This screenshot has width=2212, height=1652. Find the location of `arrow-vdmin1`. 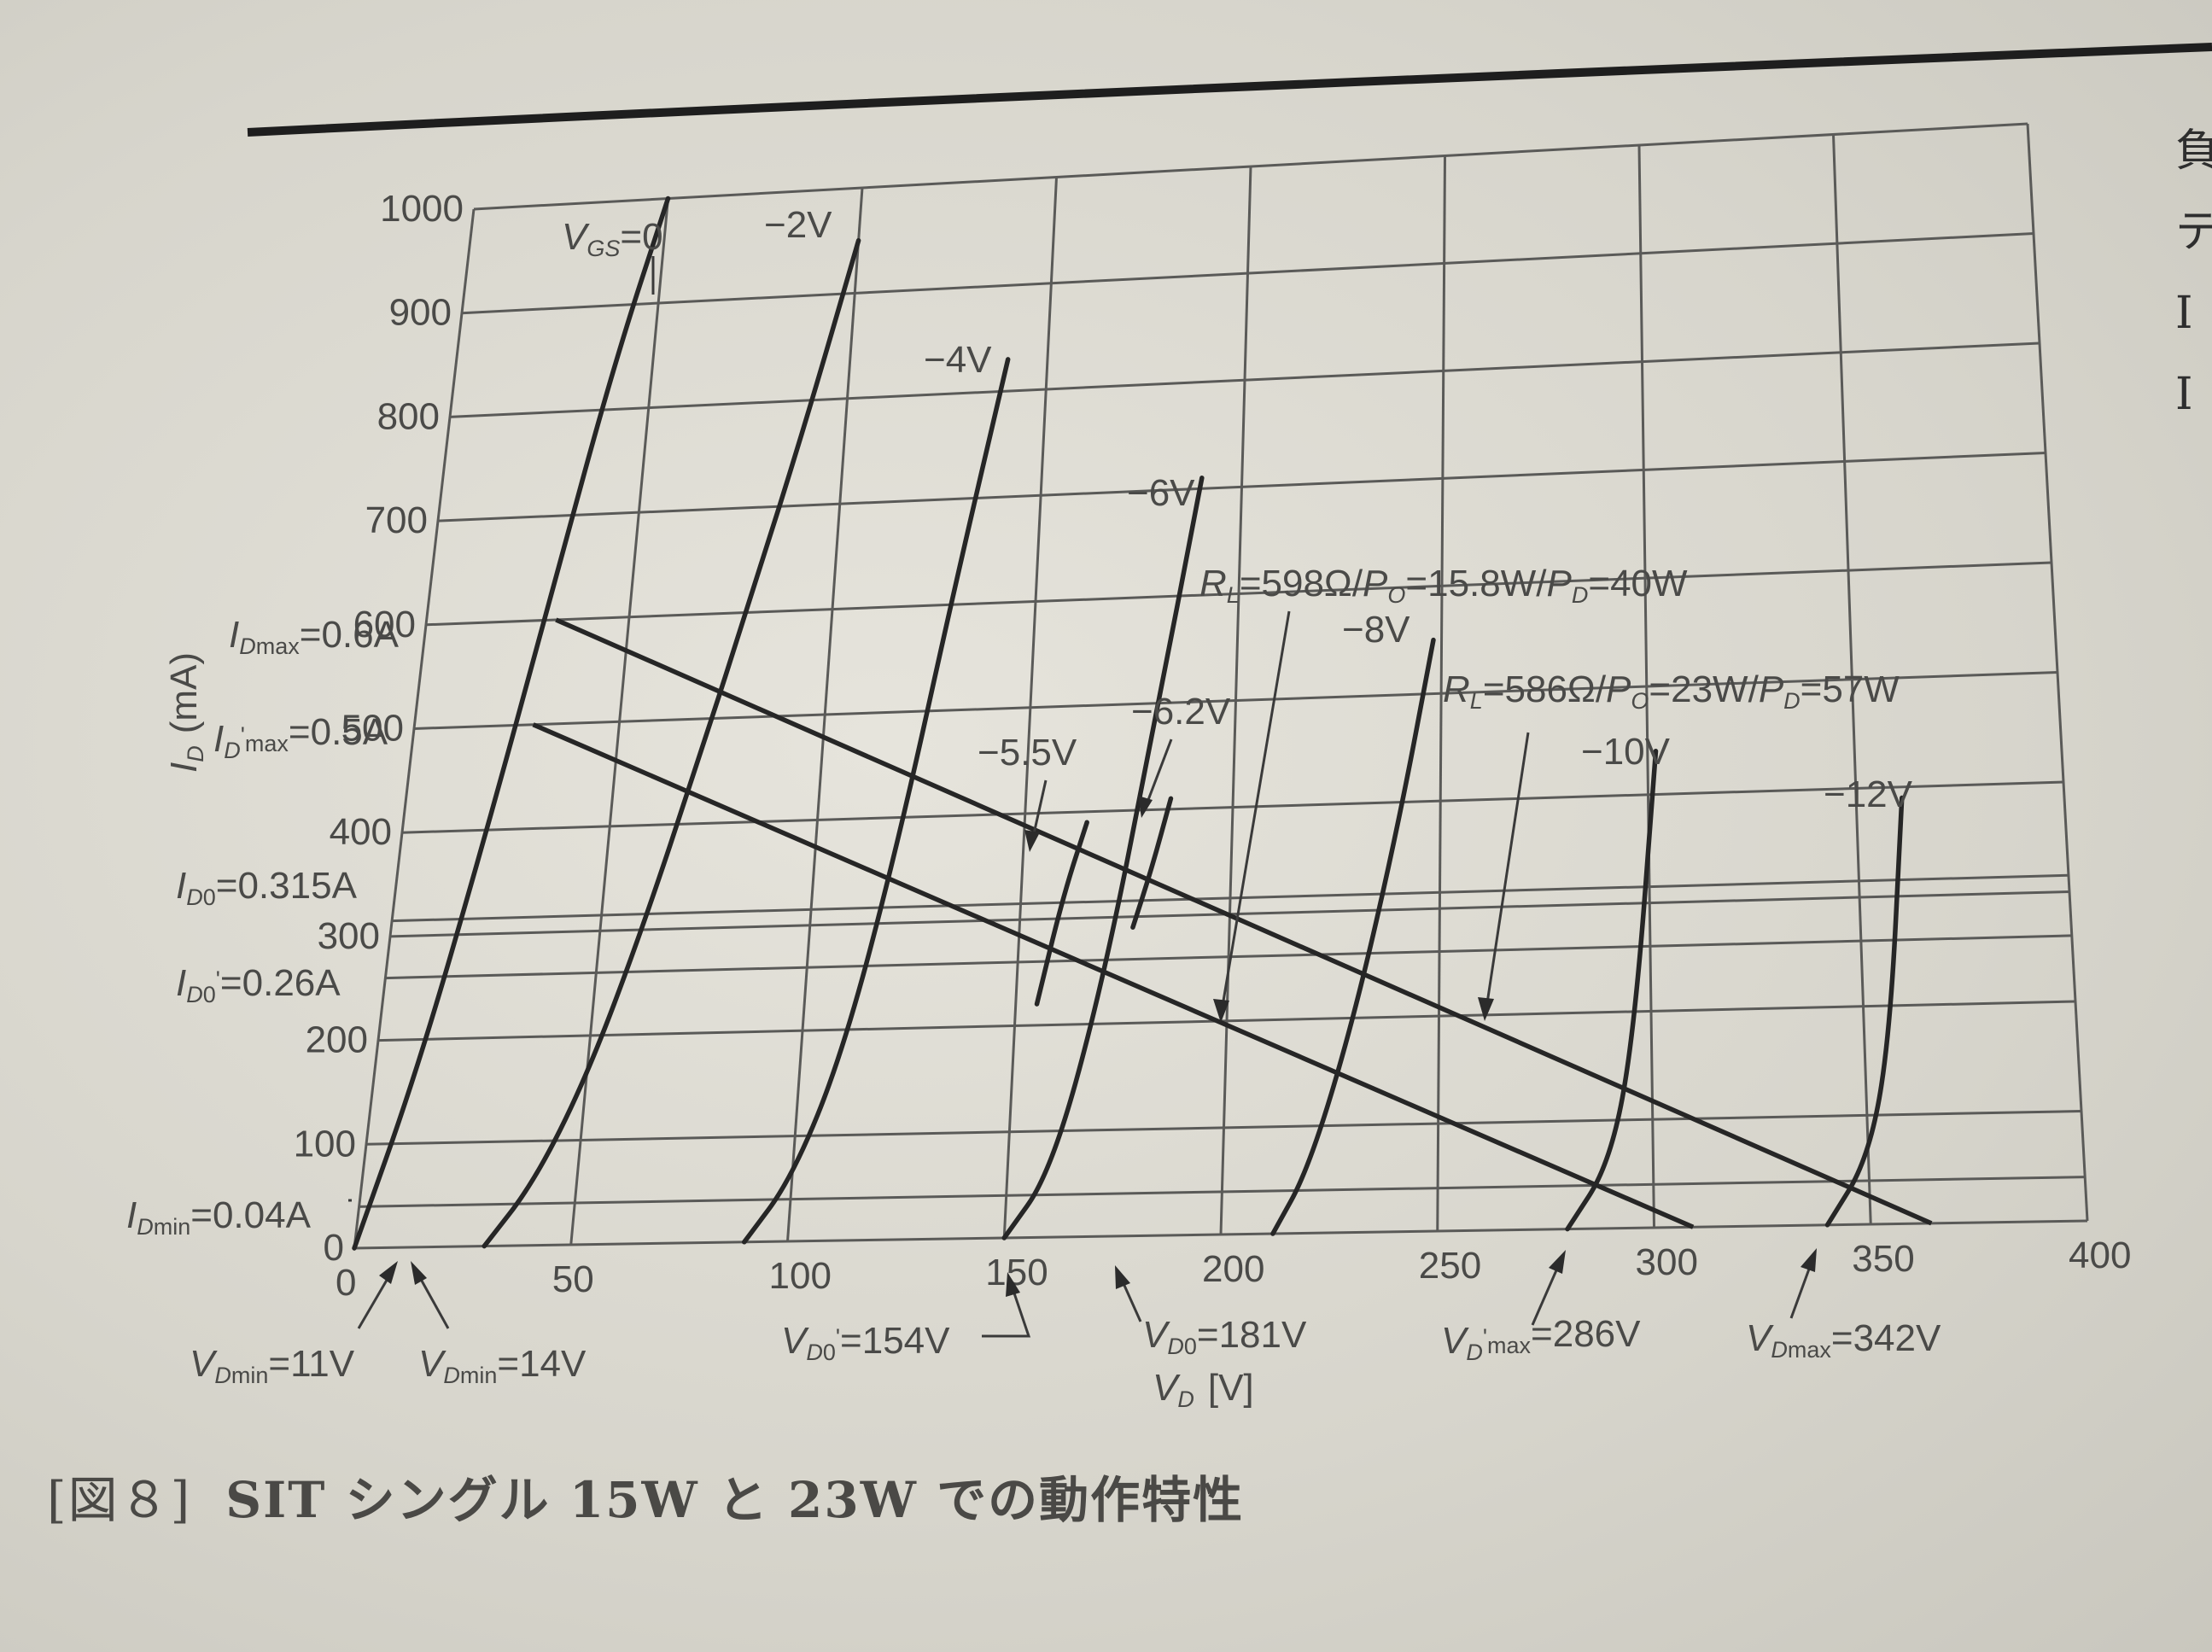

arrow-vdmin1 is located at coordinates (389, 1272).